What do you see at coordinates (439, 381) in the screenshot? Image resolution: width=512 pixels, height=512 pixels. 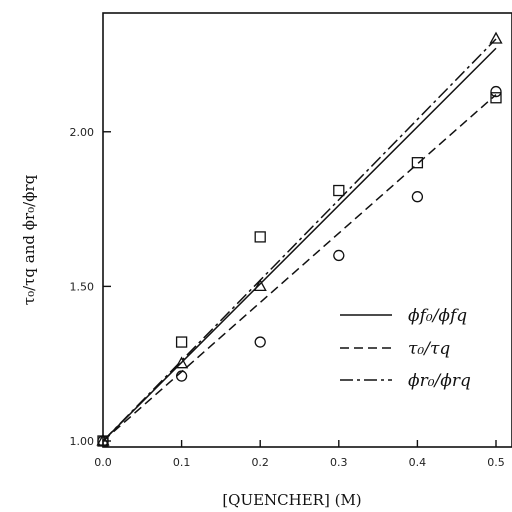 I see `legend-label-triangle: ϕr₀/ϕrq` at bounding box center [439, 381].